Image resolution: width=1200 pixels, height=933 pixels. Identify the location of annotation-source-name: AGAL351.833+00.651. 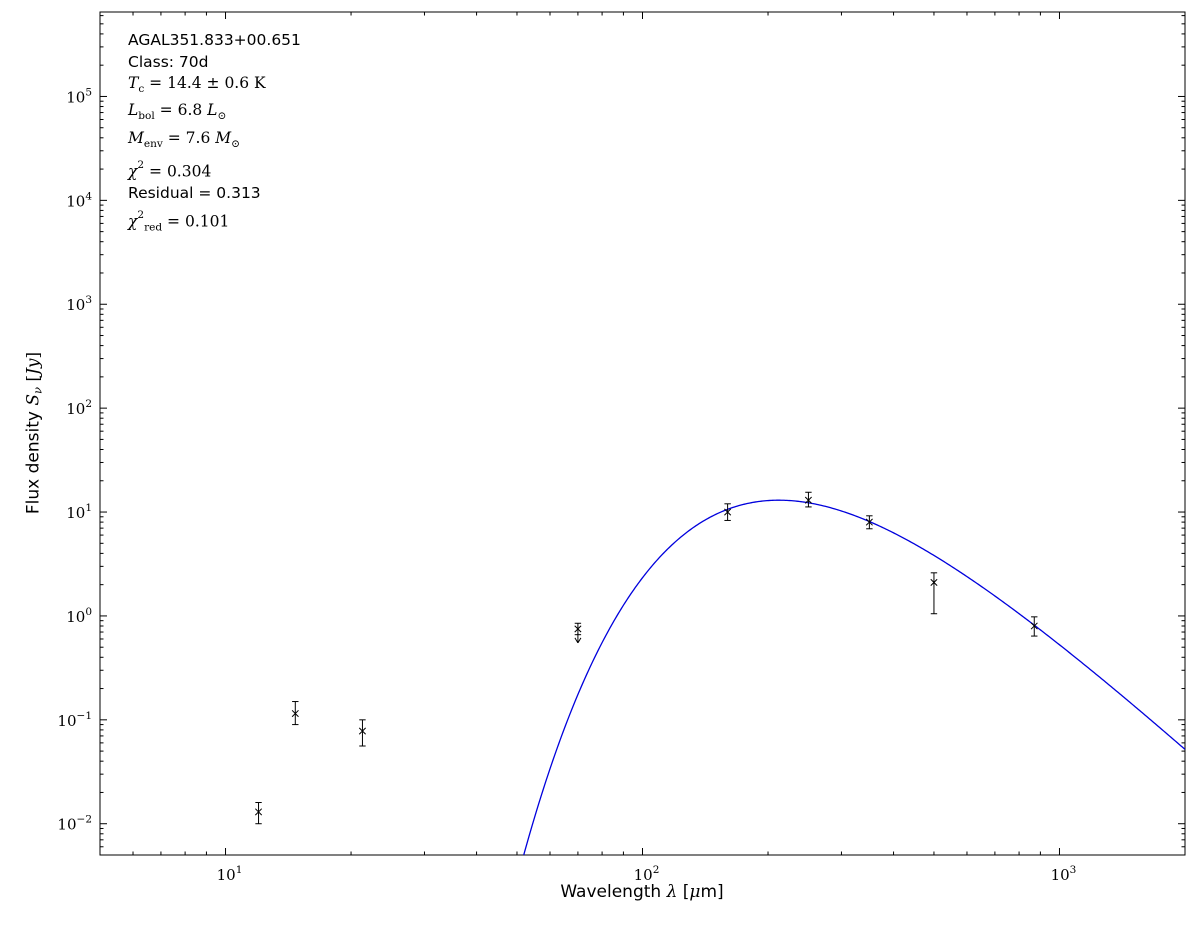
(214, 40).